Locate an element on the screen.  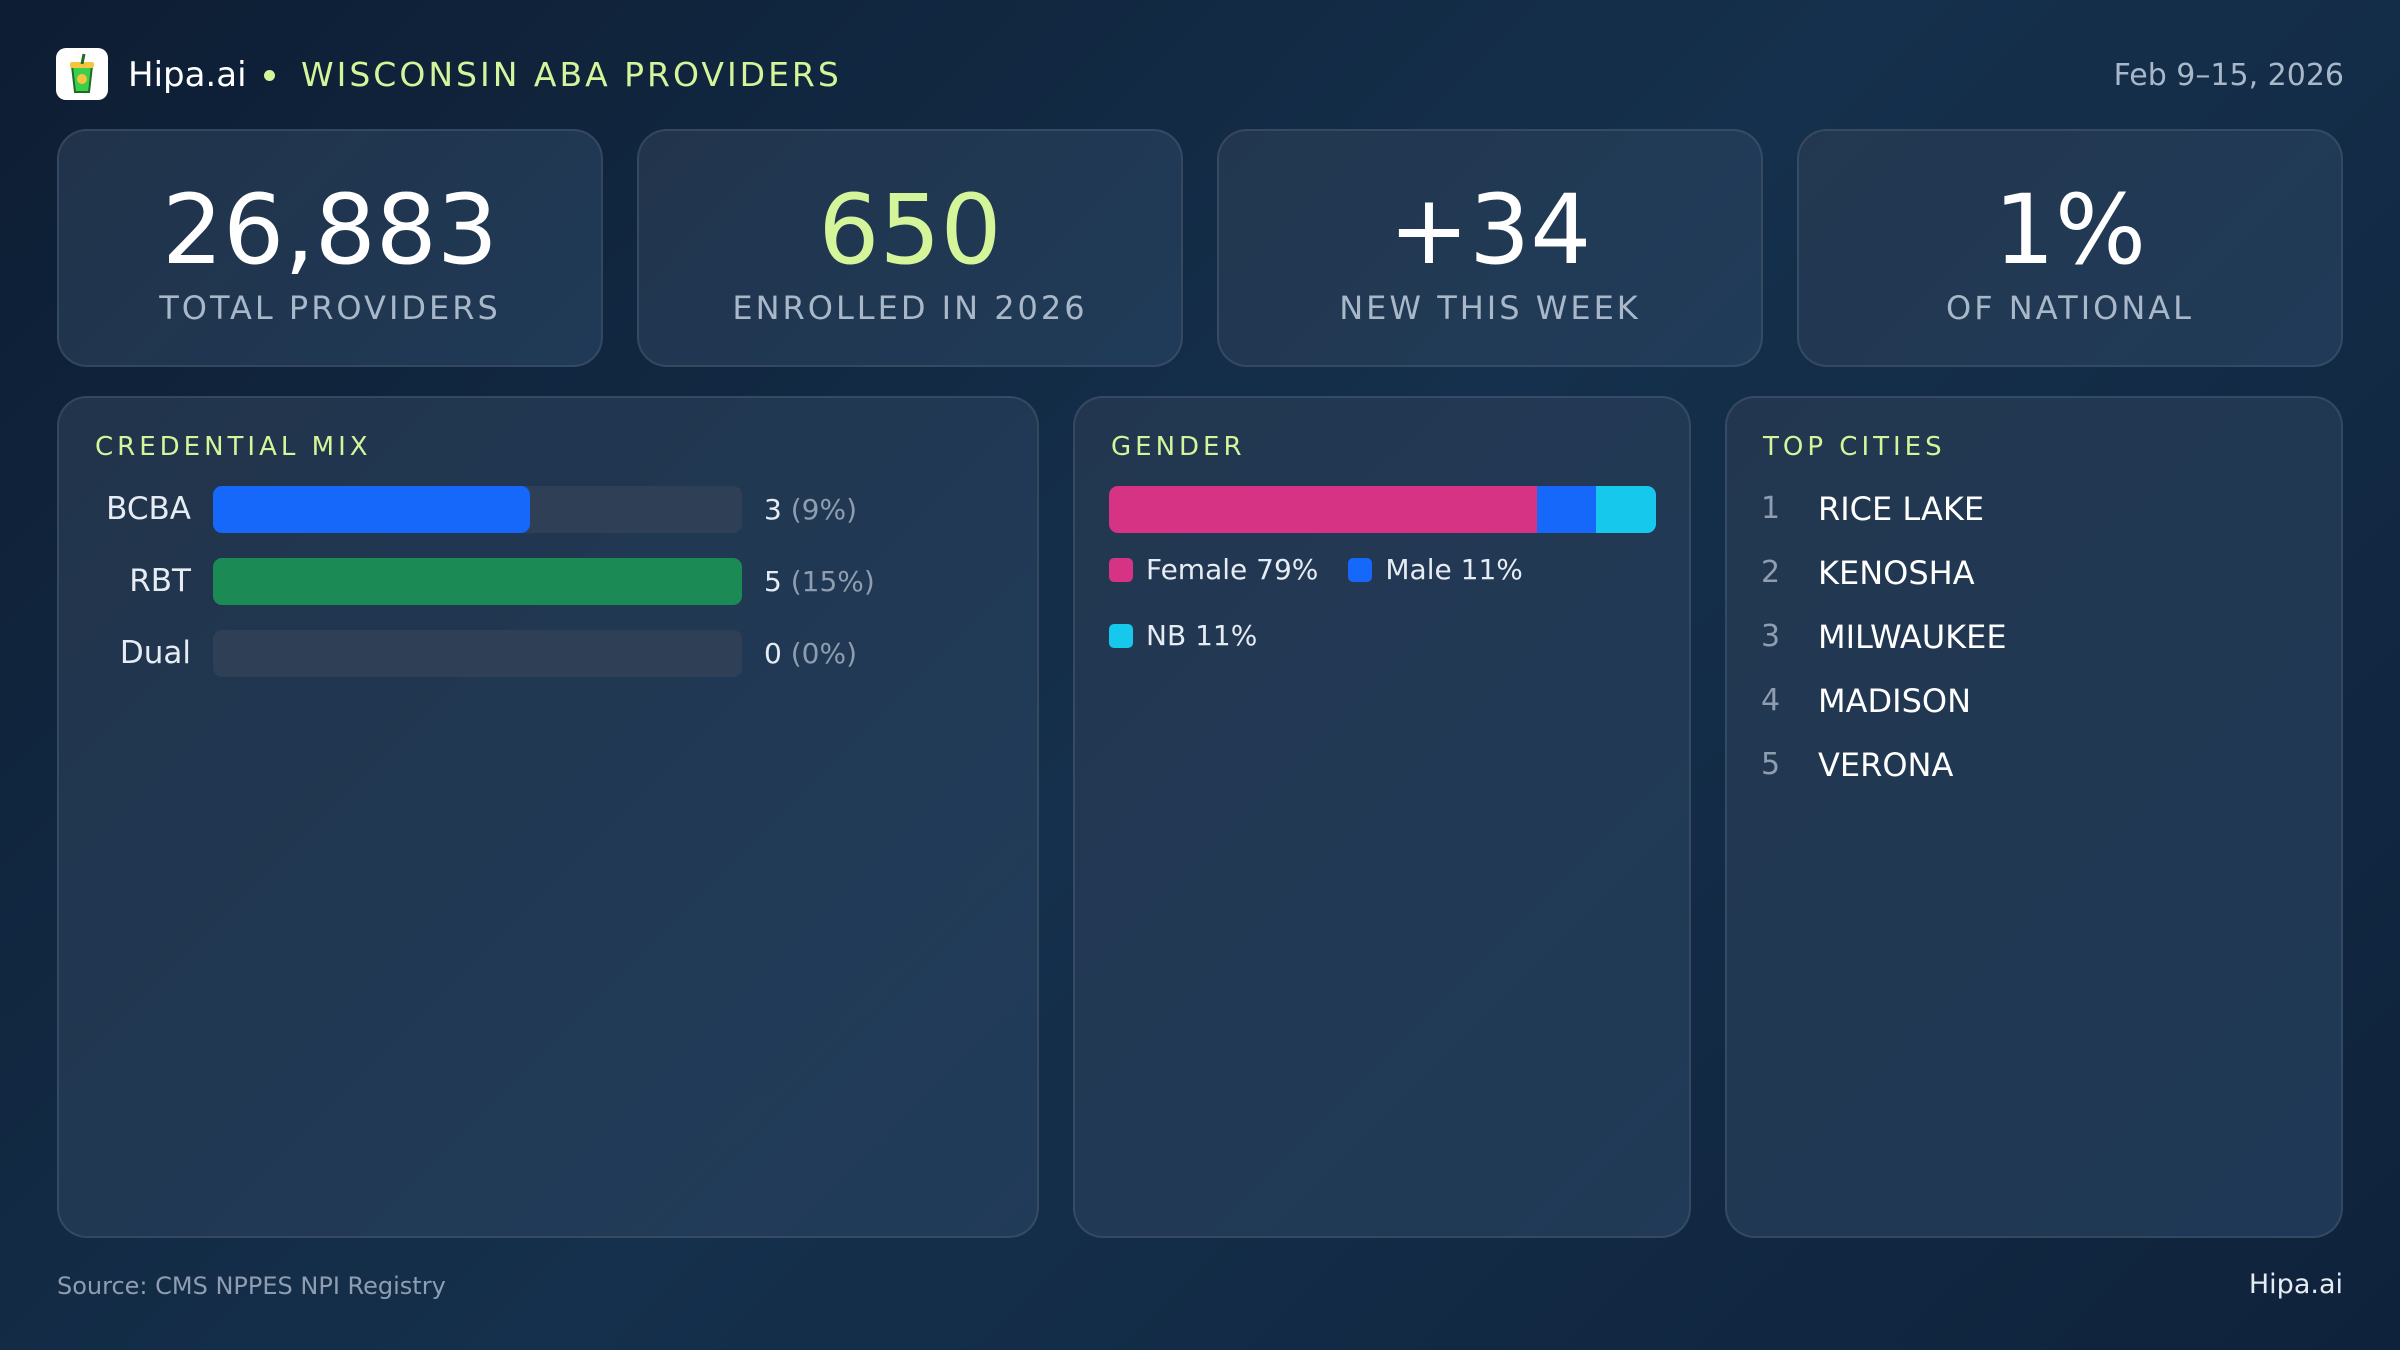
legend-item: Male 11% is located at coordinates (1435, 570).